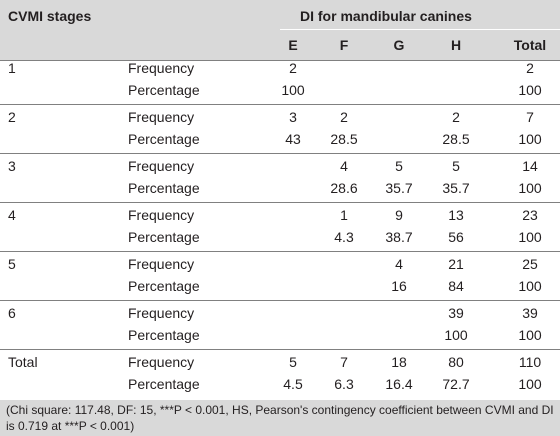  I want to click on cell-value: 9, so click(399, 215).